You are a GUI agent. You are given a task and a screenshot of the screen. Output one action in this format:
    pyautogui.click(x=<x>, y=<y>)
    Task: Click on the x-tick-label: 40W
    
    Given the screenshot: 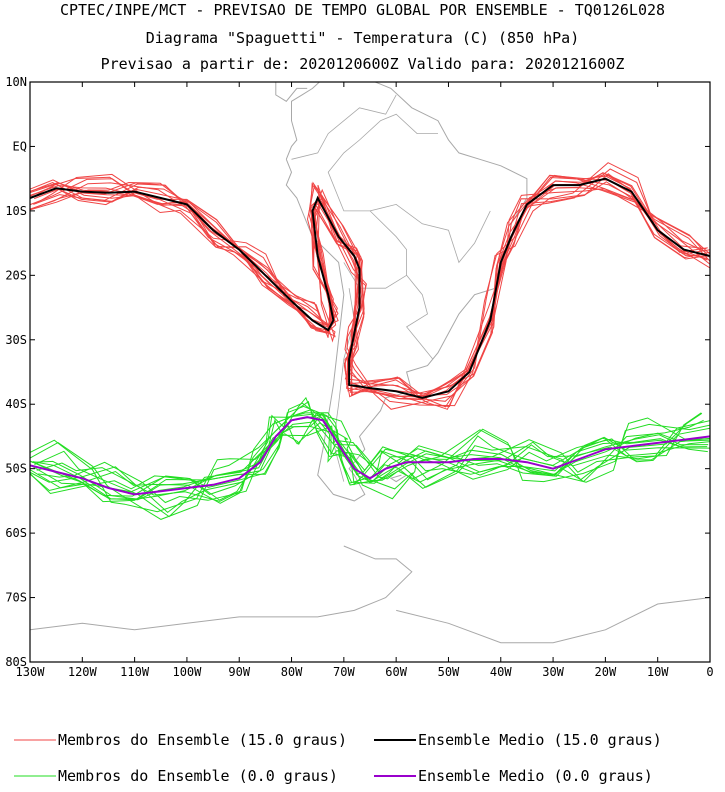 What is the action you would take?
    pyautogui.click(x=501, y=672)
    